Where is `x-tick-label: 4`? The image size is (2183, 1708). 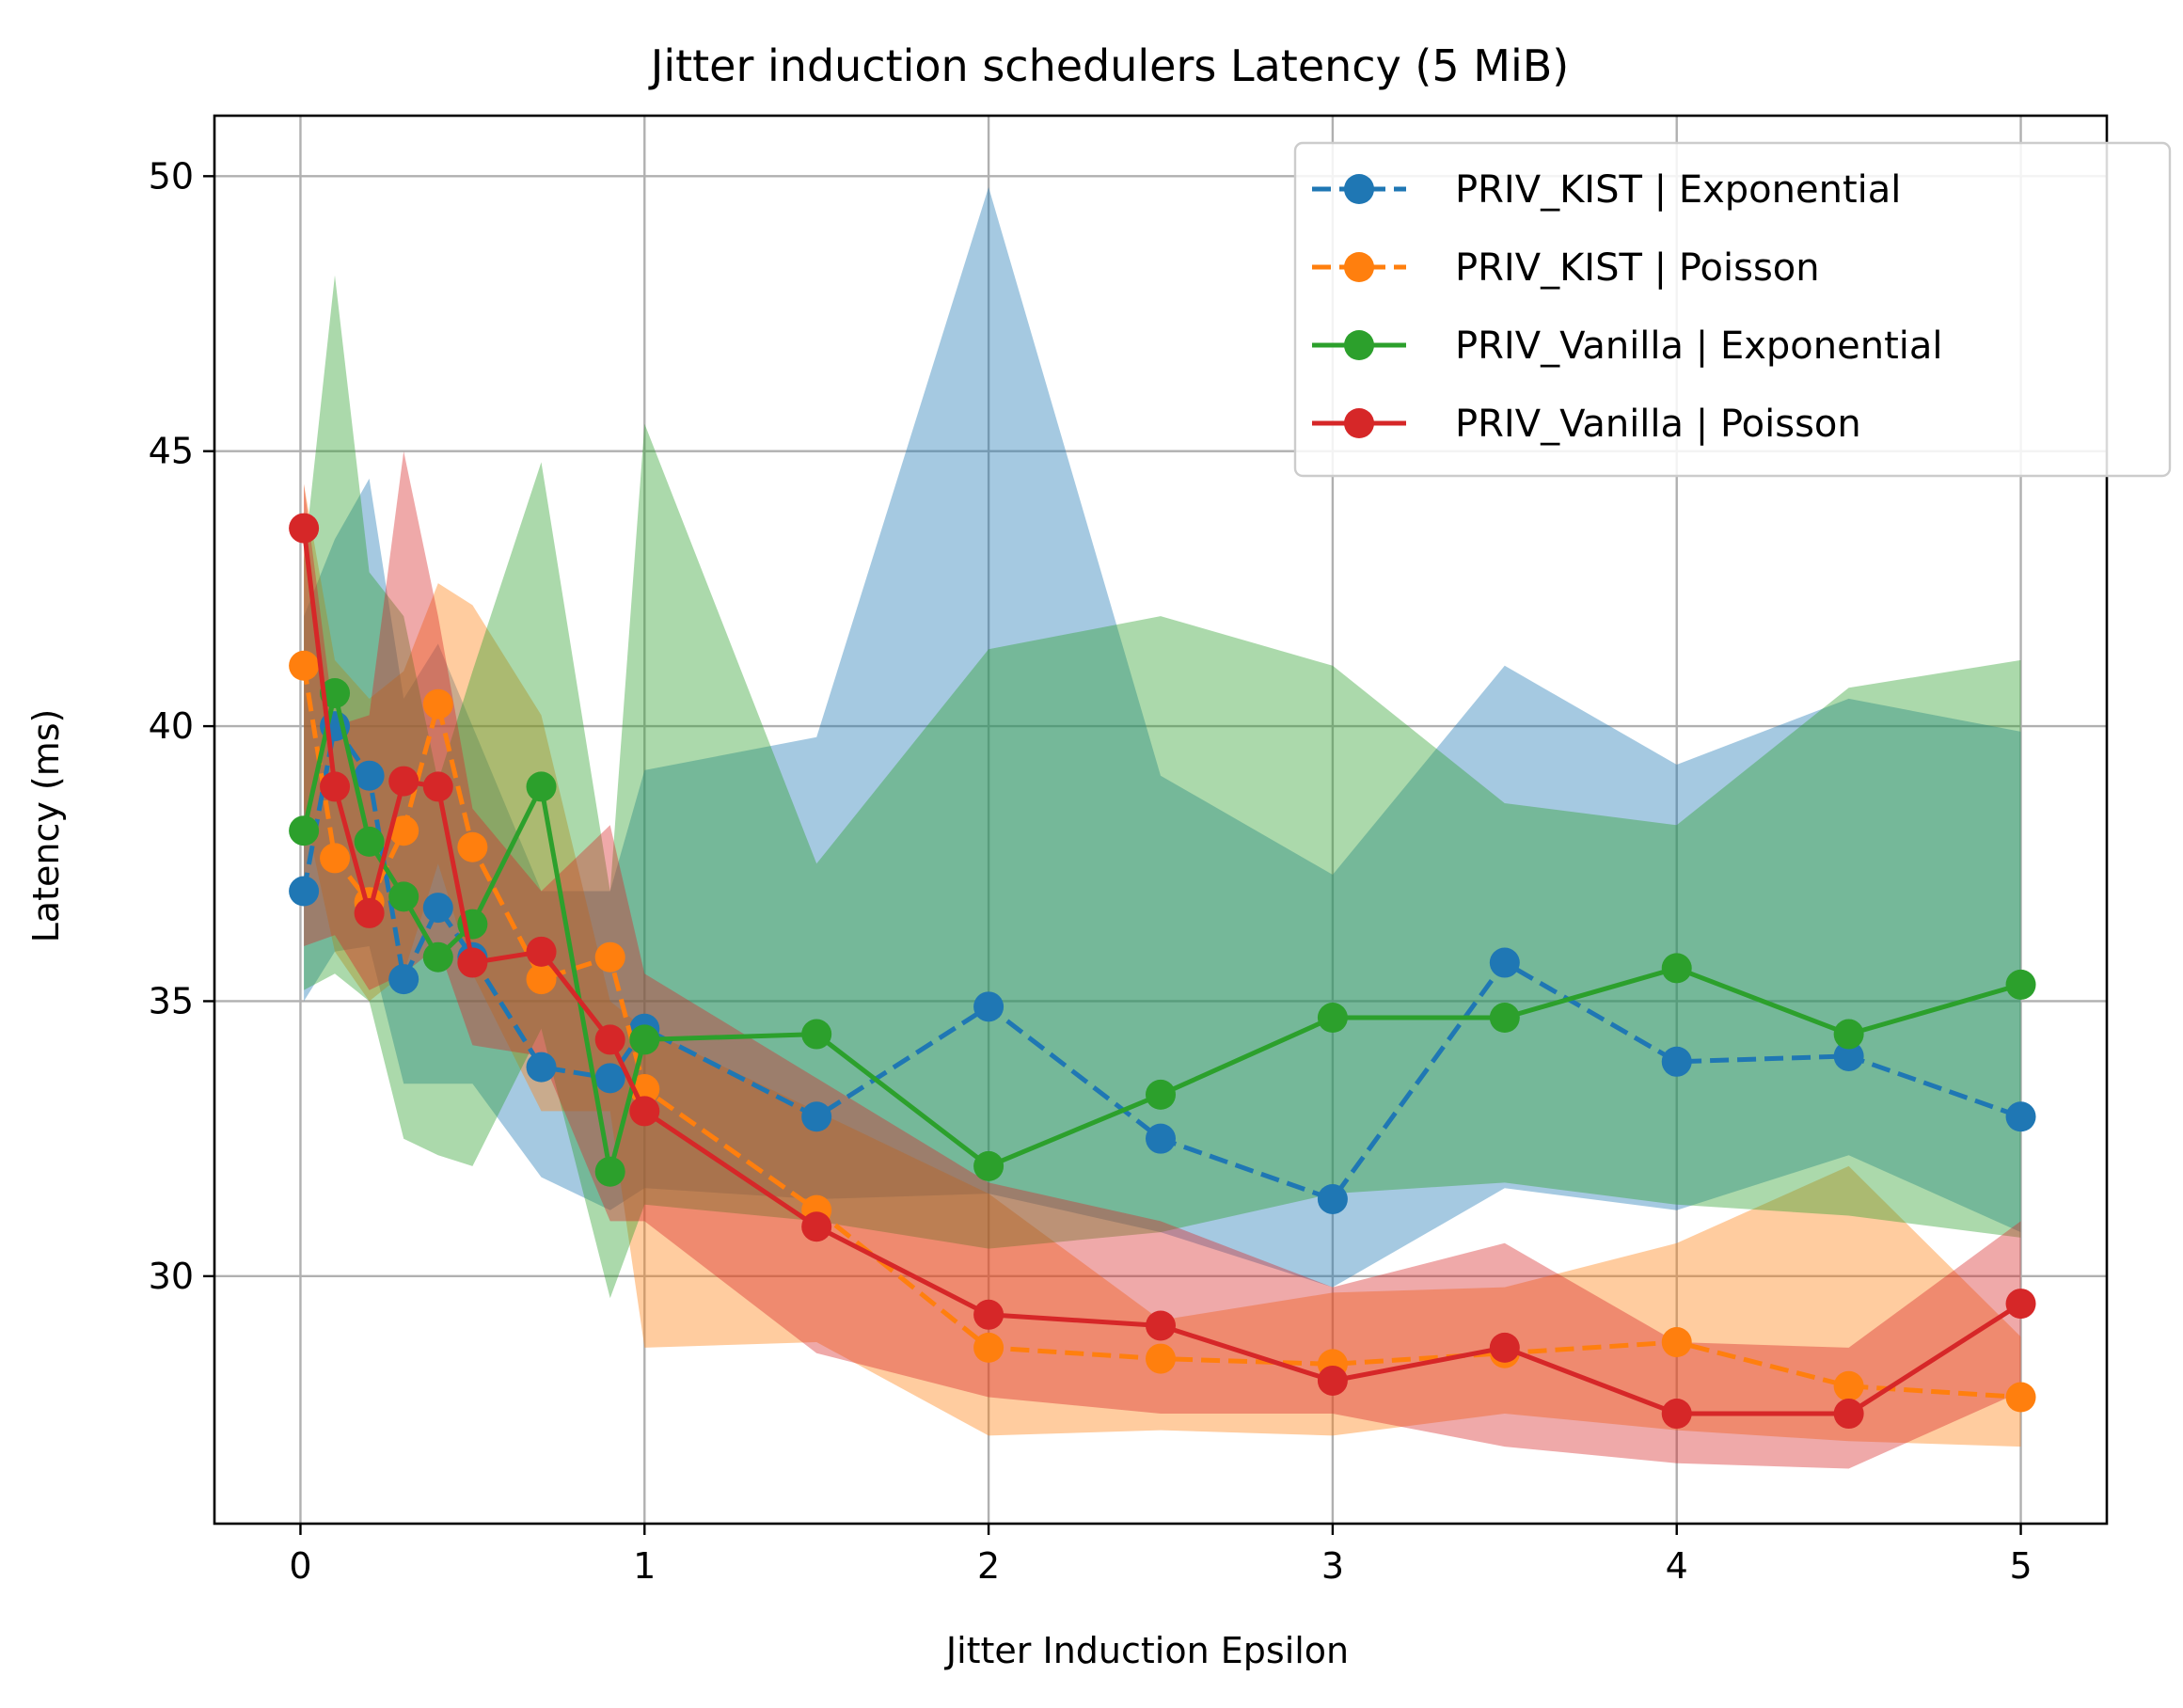 x-tick-label: 4 is located at coordinates (1677, 1566).